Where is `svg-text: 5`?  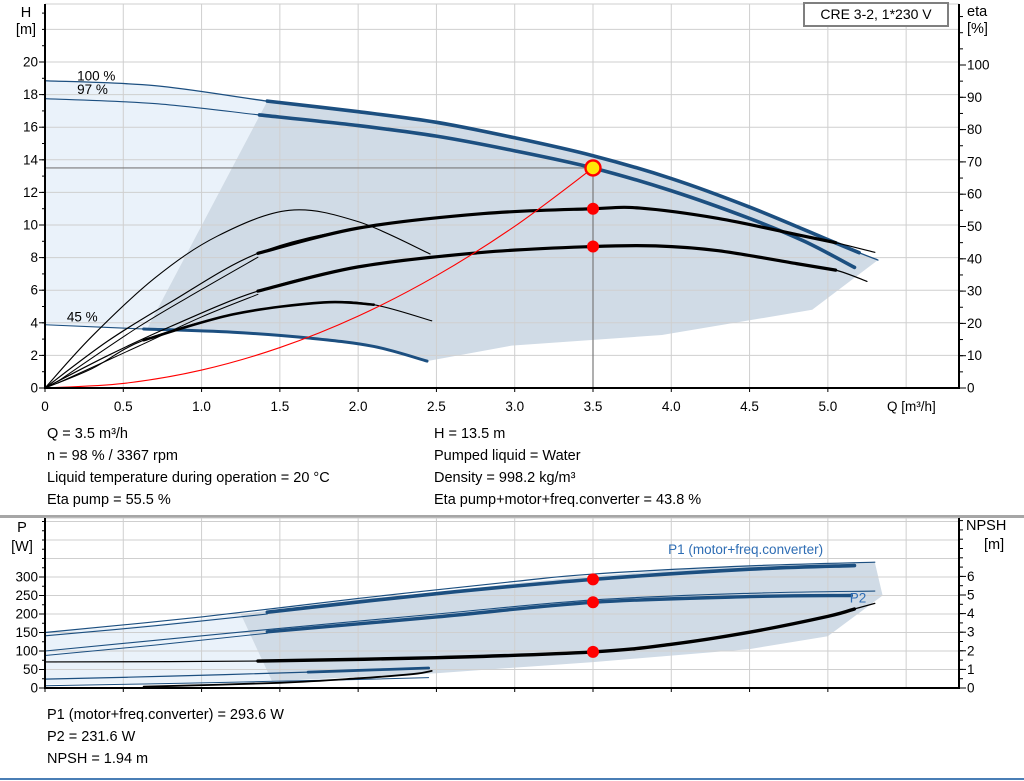
svg-text: 5 is located at coordinates (971, 595).